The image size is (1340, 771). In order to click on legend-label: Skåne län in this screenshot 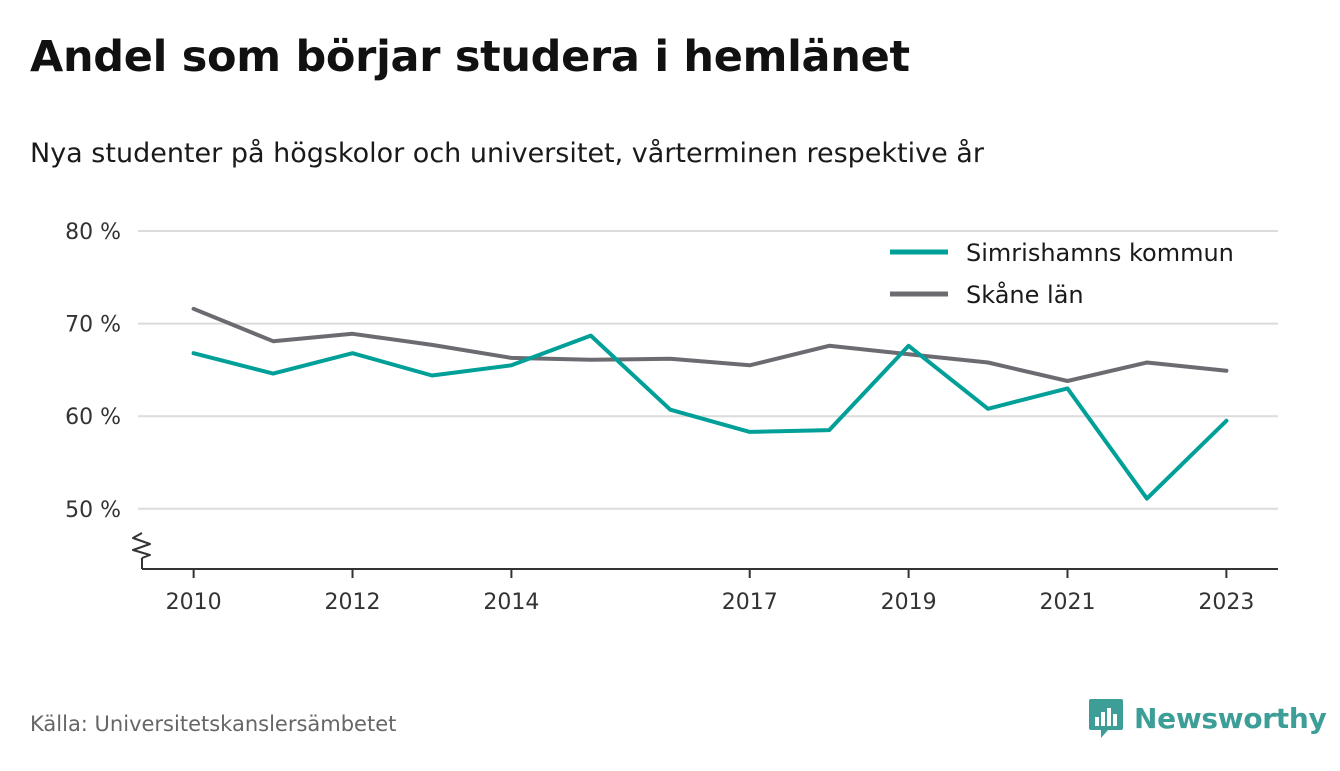, I will do `click(1025, 294)`.